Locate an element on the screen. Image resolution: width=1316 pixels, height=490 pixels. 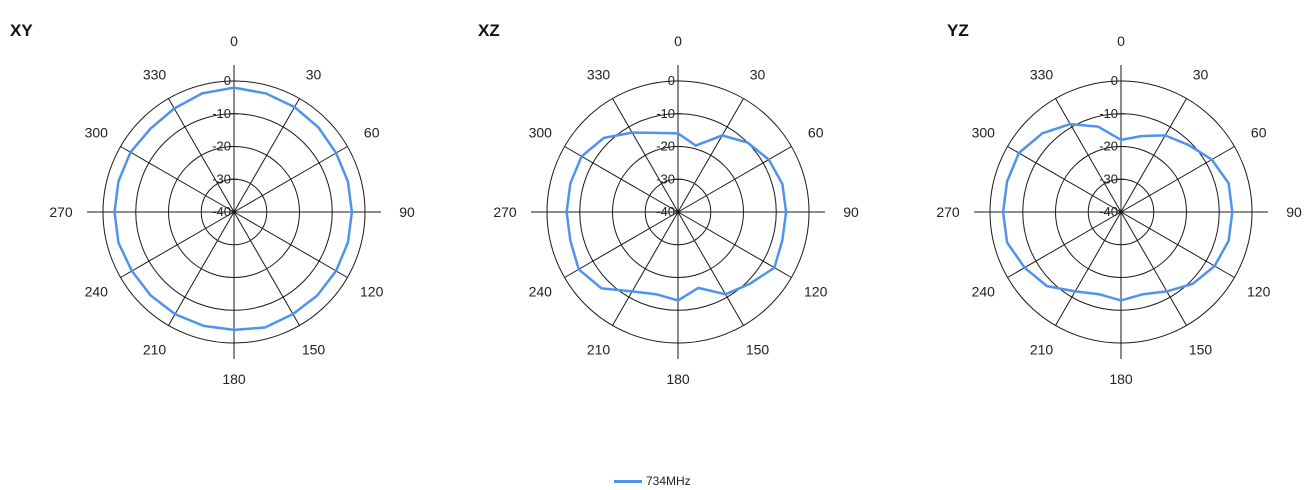
legend: 734MHz is located at coordinates (652, 481).